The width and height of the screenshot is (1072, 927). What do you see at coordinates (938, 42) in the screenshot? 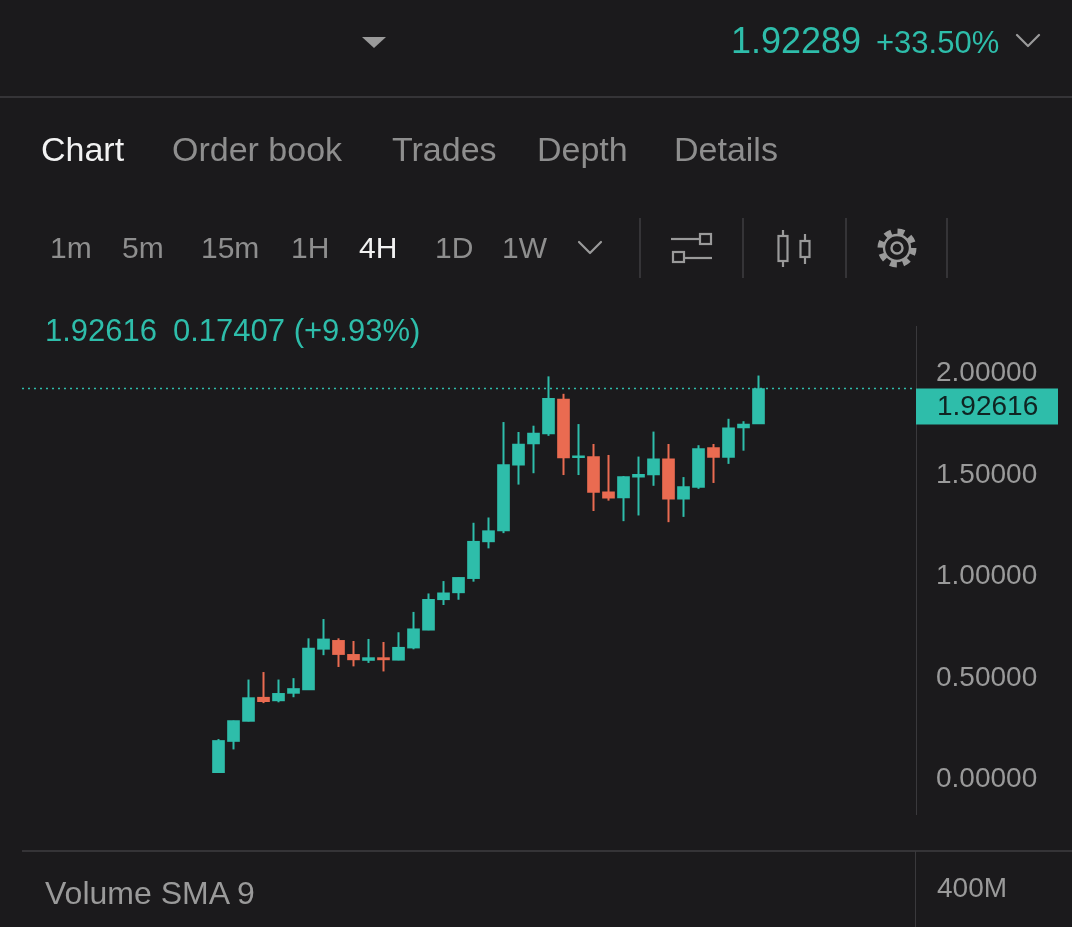
I see `text: +33.50%` at bounding box center [938, 42].